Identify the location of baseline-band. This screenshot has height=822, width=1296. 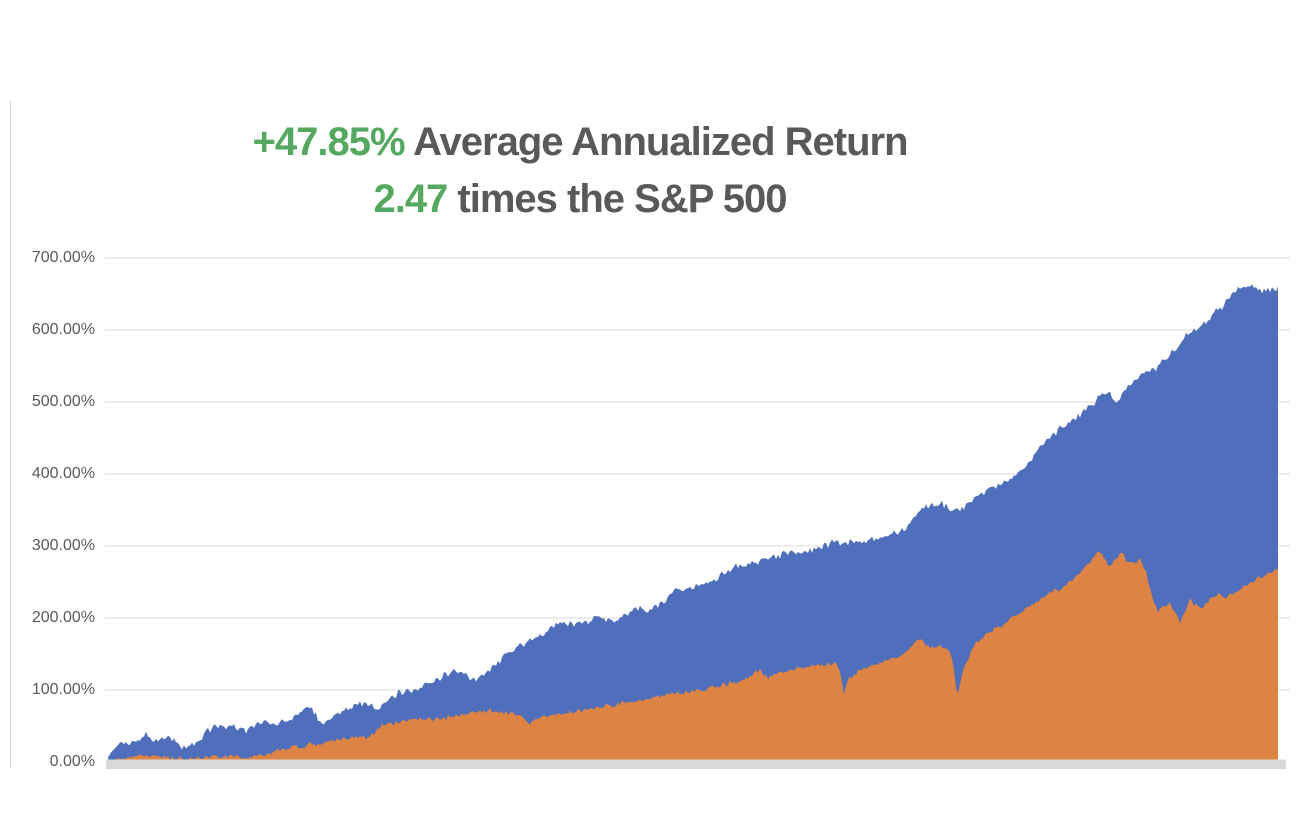
(696, 764).